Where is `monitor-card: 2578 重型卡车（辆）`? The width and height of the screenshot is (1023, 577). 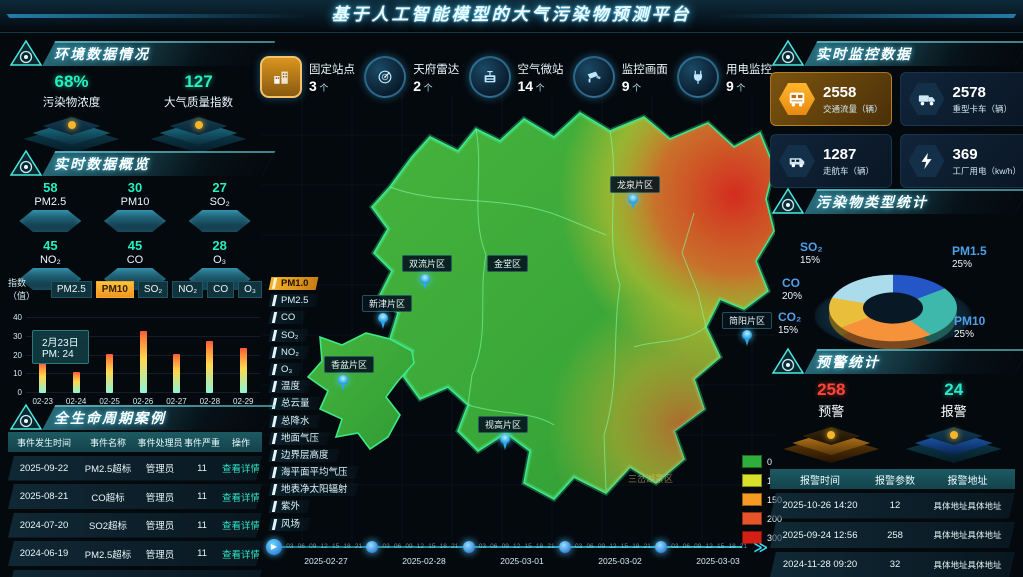
monitor-card: 2578 重型卡车（辆） is located at coordinates (961, 99).